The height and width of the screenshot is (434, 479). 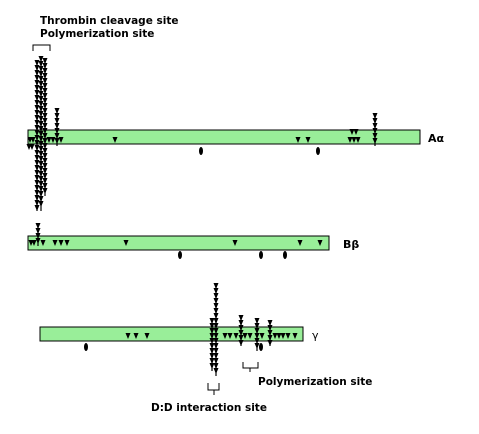 I want to click on dd-interaction-label: D:D interaction site, so click(x=209, y=408).